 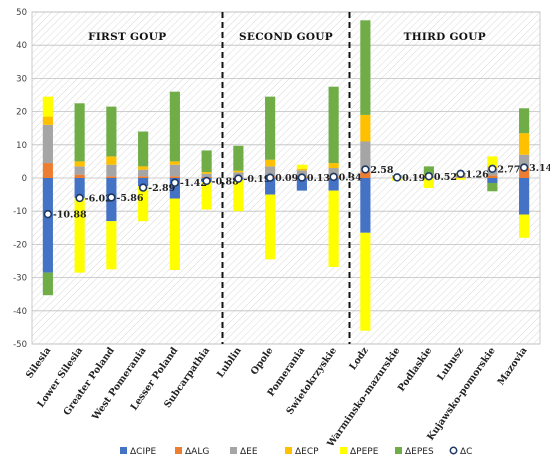 I want to click on x-tick-label: Kujawsko-pomorskie, so click(x=461, y=393).